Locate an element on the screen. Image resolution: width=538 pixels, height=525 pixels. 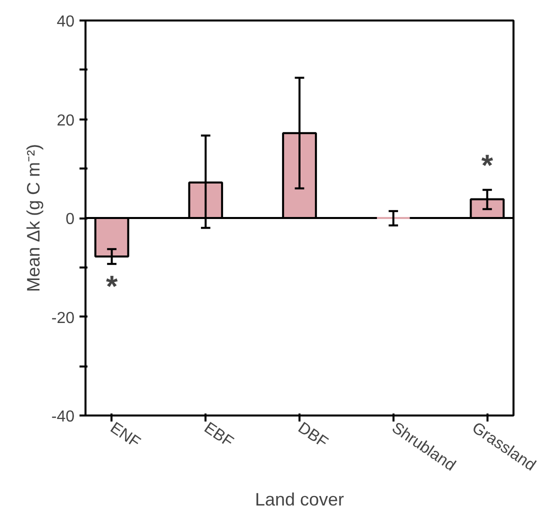
y-tick-label: 20 is located at coordinates (65, 121).